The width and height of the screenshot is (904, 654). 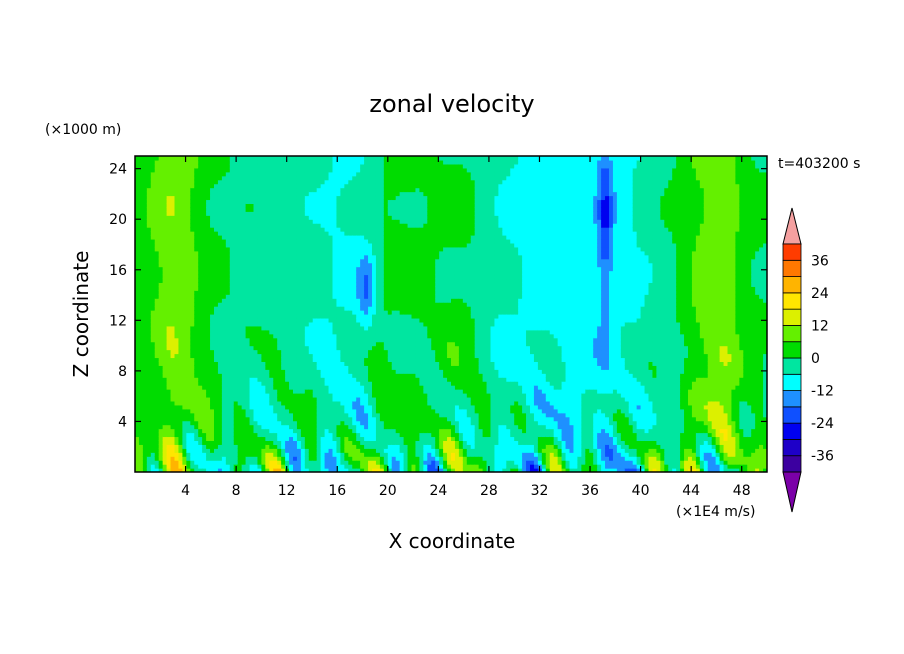 What do you see at coordinates (820, 326) in the screenshot?
I see `colorbar-tick-label: 12` at bounding box center [820, 326].